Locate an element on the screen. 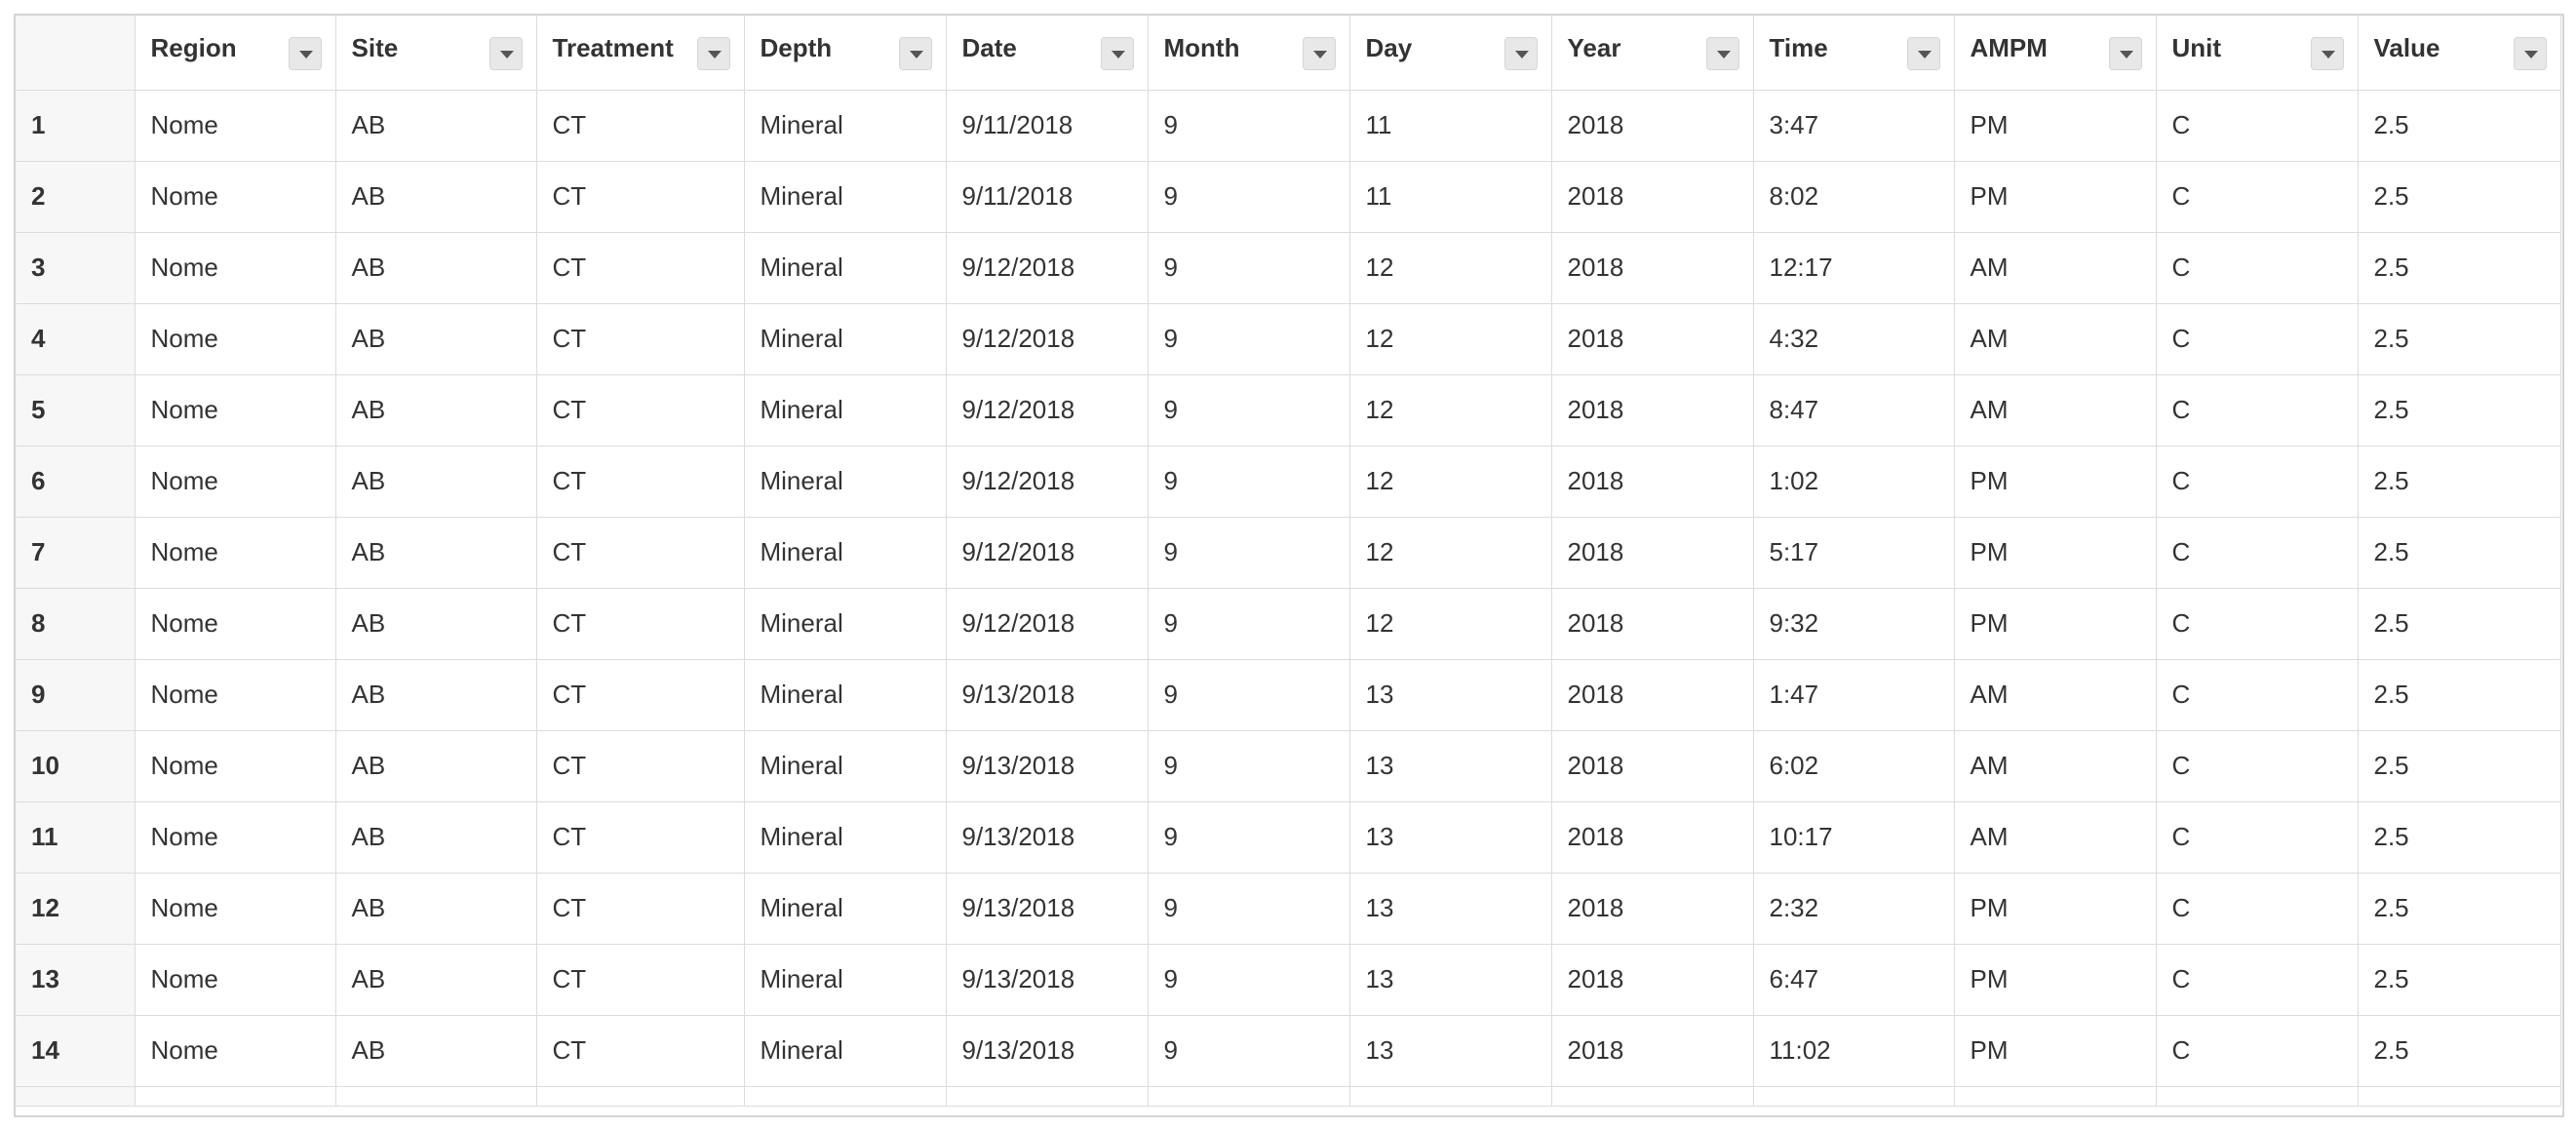  column-header-treatment: Treatment is located at coordinates (640, 53).